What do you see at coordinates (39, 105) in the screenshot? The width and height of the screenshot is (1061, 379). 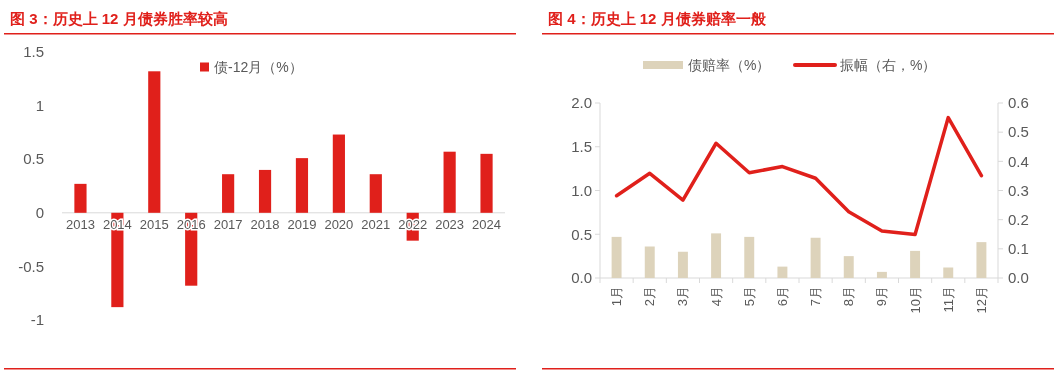 I see `y-tick-label: 1` at bounding box center [39, 105].